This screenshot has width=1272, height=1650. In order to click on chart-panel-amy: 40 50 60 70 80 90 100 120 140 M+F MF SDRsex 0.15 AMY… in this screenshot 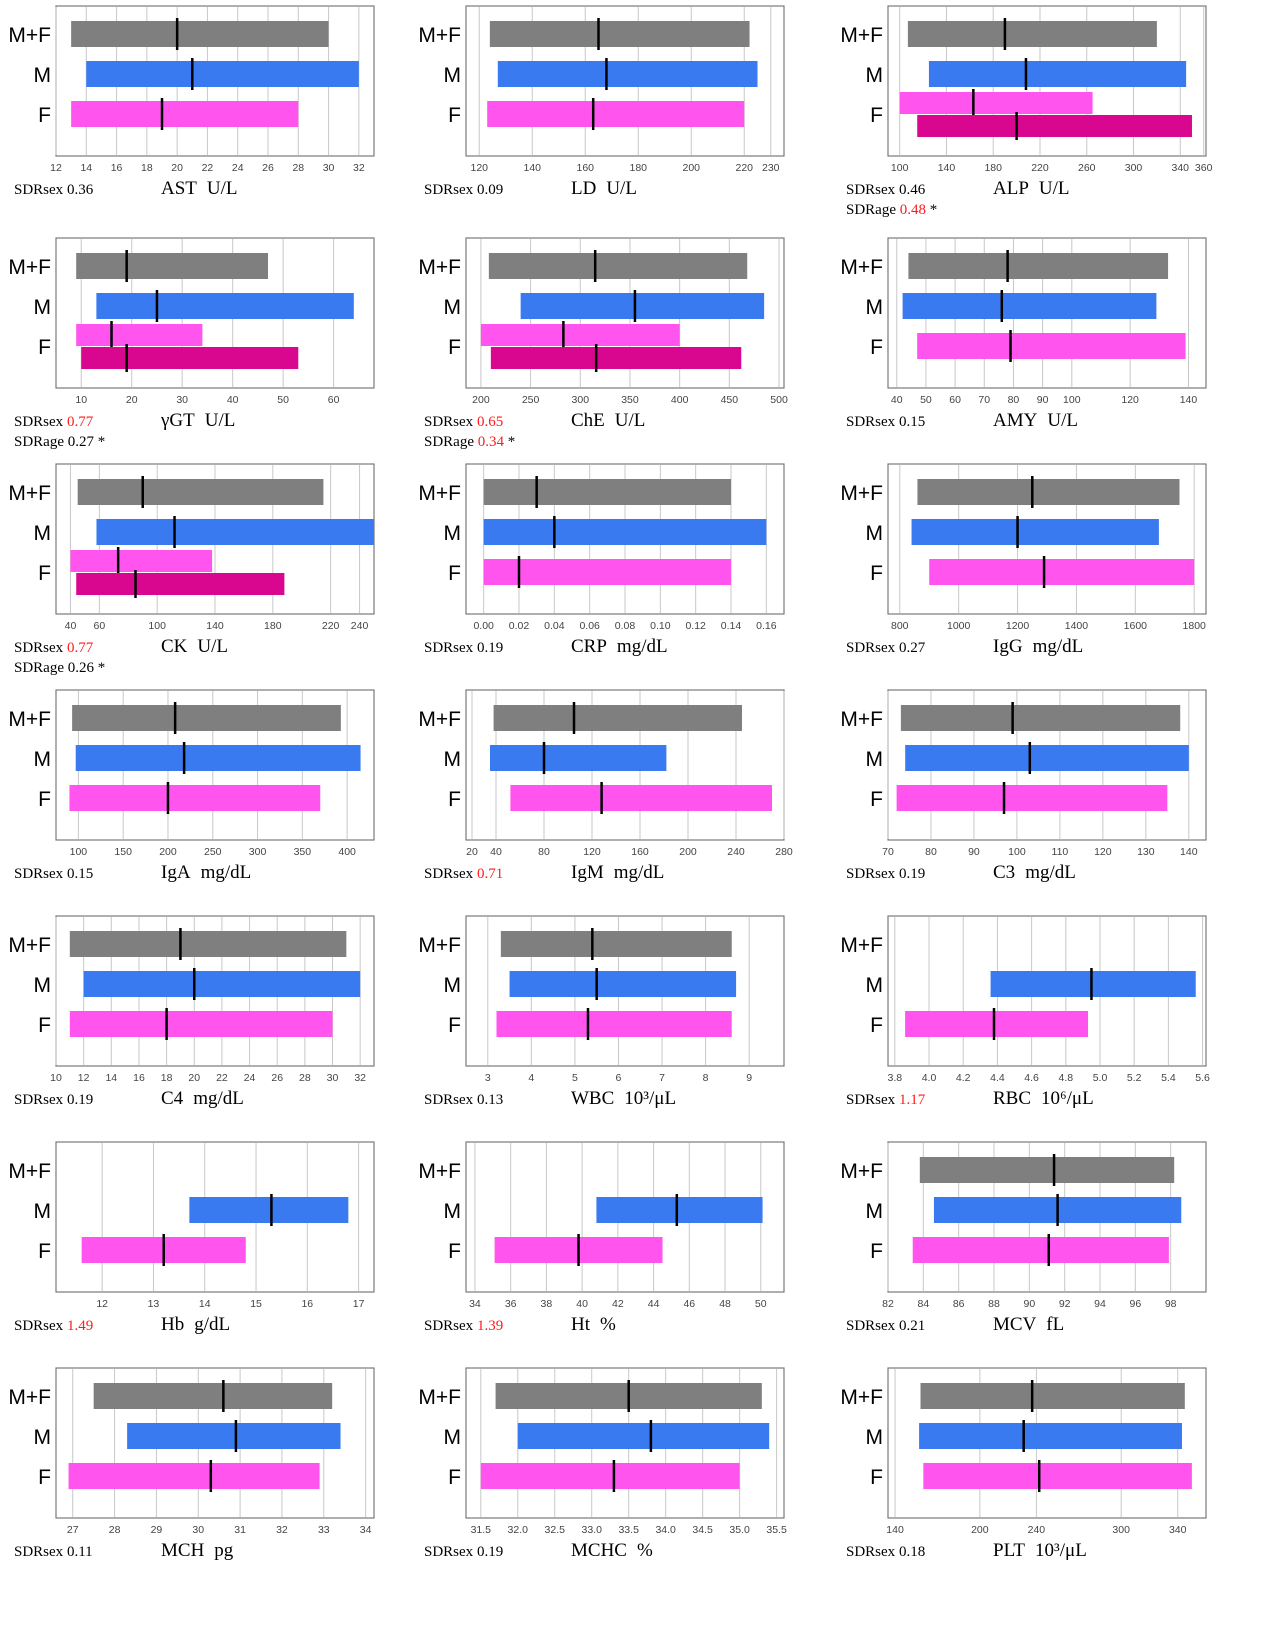, I will do `click(1023, 334)`.